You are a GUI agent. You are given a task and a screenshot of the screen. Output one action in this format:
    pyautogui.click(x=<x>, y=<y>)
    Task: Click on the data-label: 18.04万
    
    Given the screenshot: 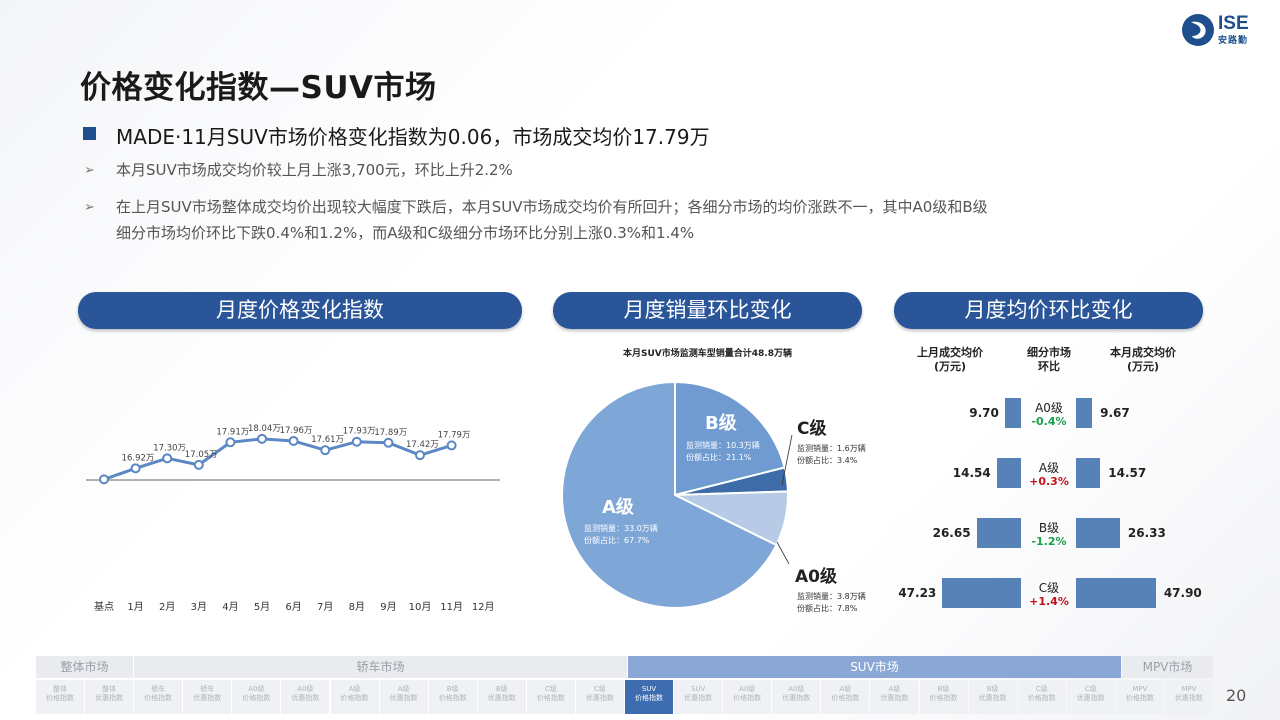 What is the action you would take?
    pyautogui.click(x=264, y=429)
    